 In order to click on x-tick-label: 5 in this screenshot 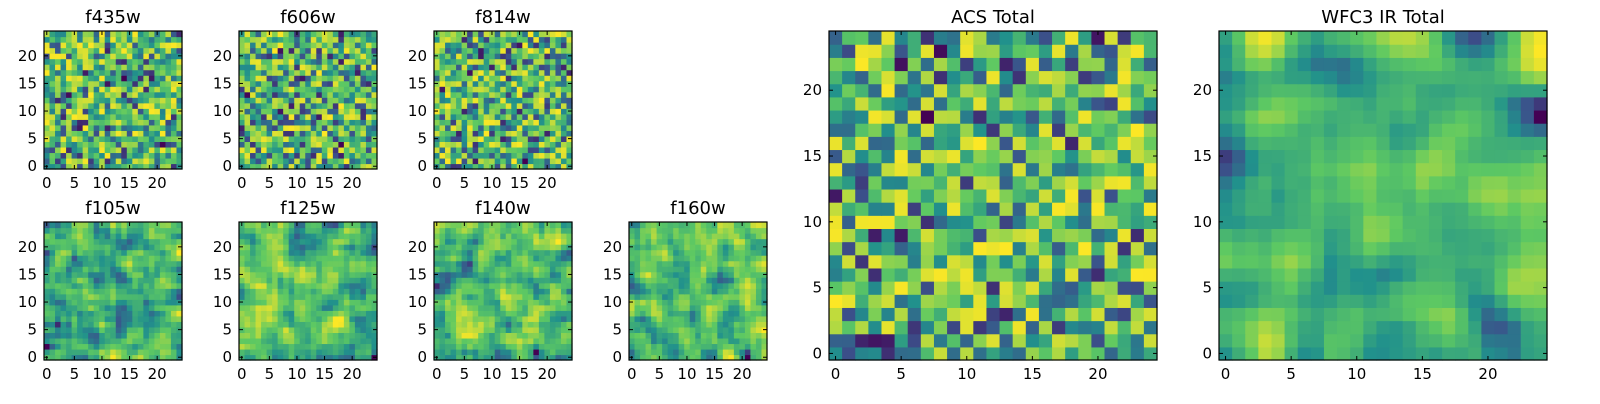, I will do `click(270, 374)`.